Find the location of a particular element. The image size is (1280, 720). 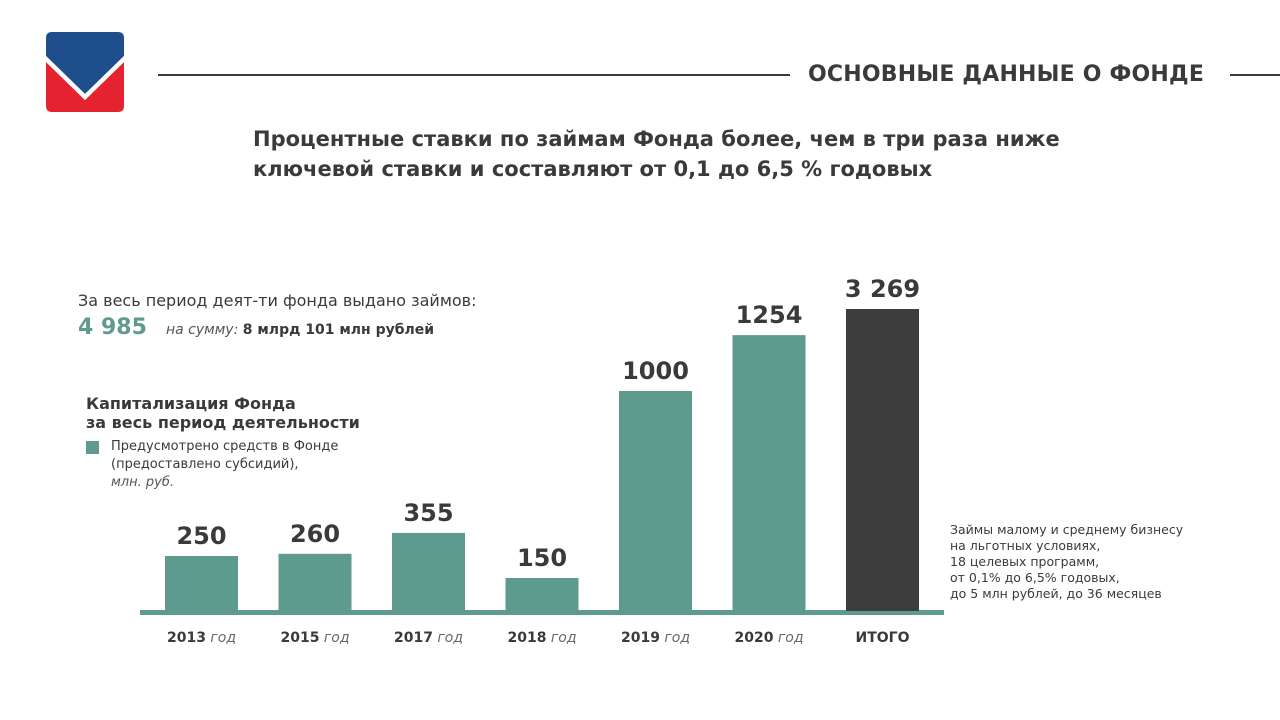

value-label: 260 is located at coordinates (315, 534).